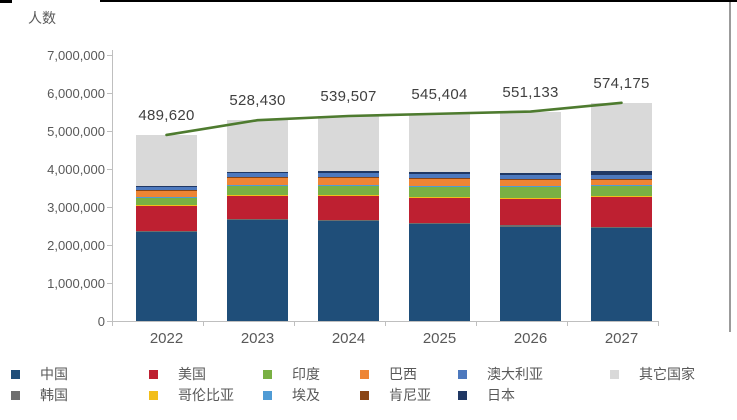 This screenshot has height=420, width=737. Describe the element at coordinates (439, 94) in the screenshot. I see `trend-point-label: 545,404` at that location.